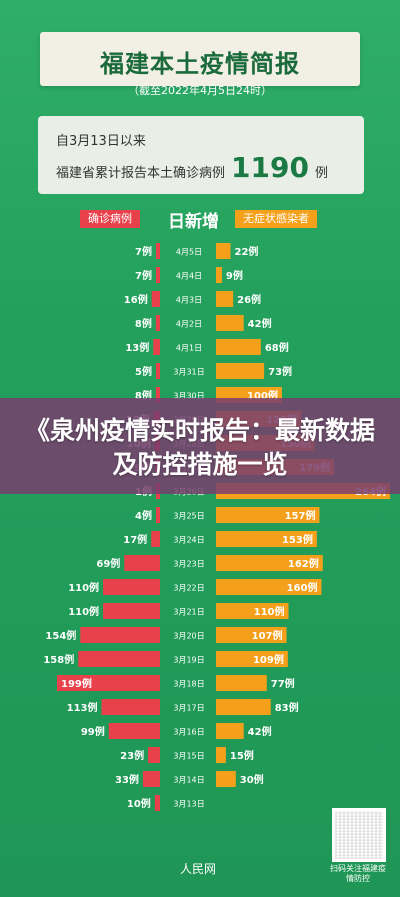 The height and width of the screenshot is (897, 400). Describe the element at coordinates (188, 708) in the screenshot. I see `category-label: 3月17日` at that location.